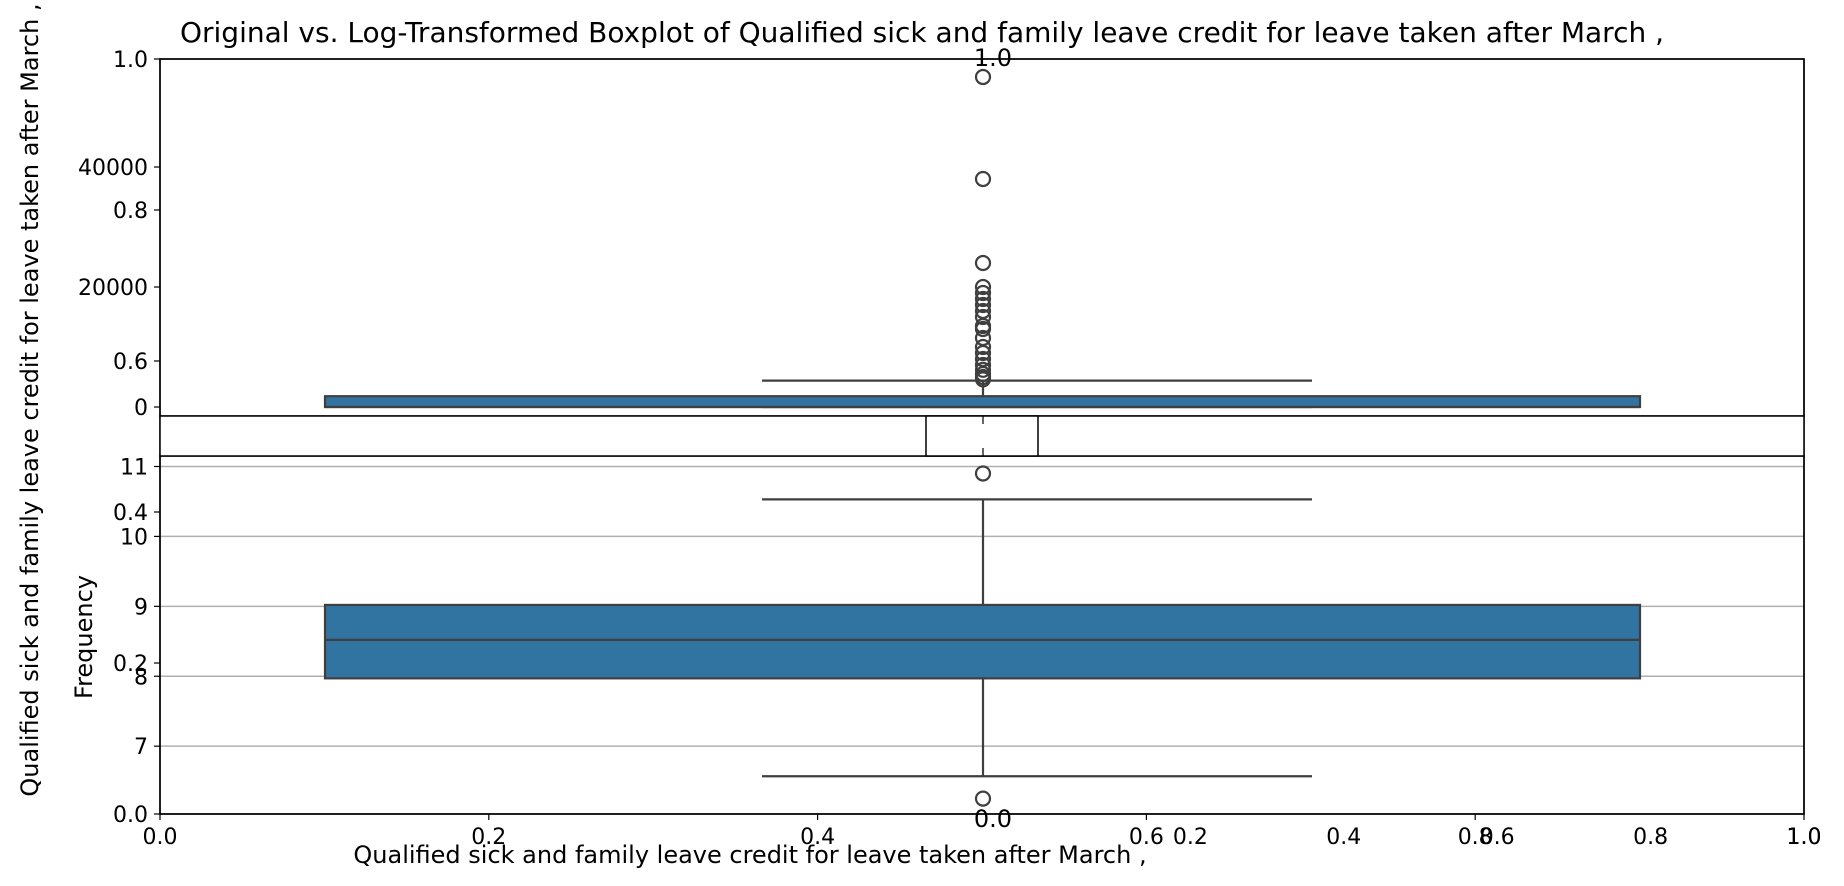 The height and width of the screenshot is (886, 1844). Describe the element at coordinates (817, 837) in the screenshot. I see `outer-x-tick-label: 0.4` at that location.